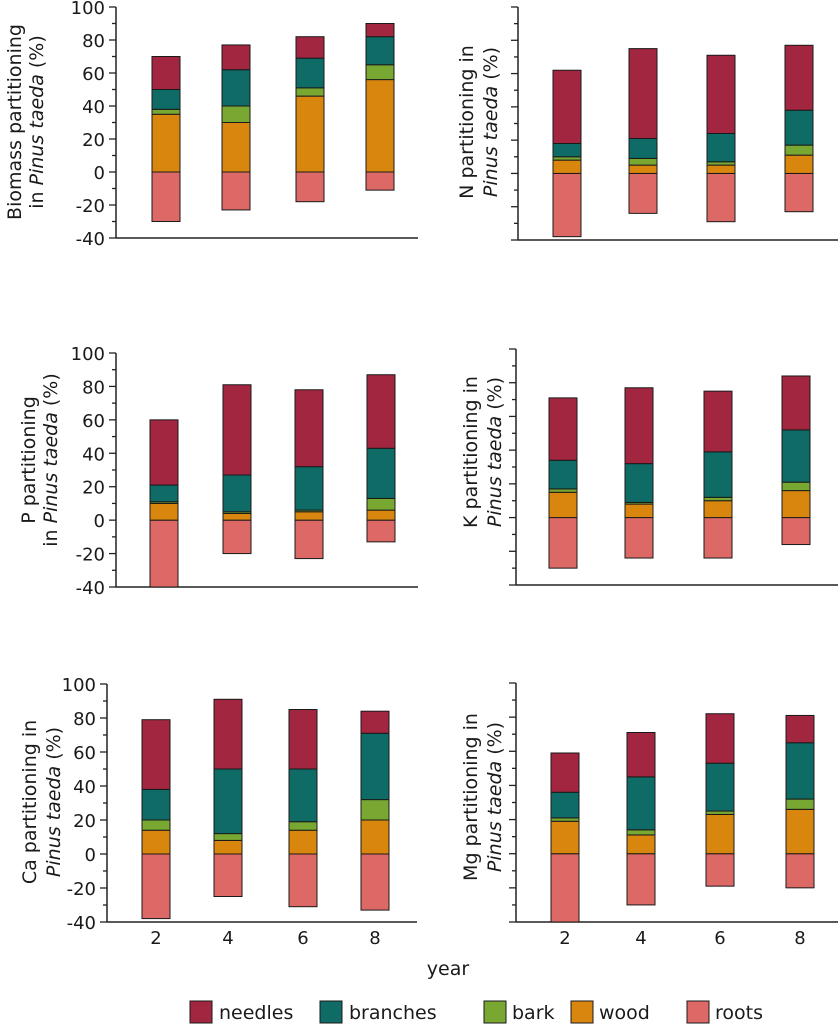 The height and width of the screenshot is (1024, 838). What do you see at coordinates (29, 460) in the screenshot?
I see `y-axis-label-line: P partitioning` at bounding box center [29, 460].